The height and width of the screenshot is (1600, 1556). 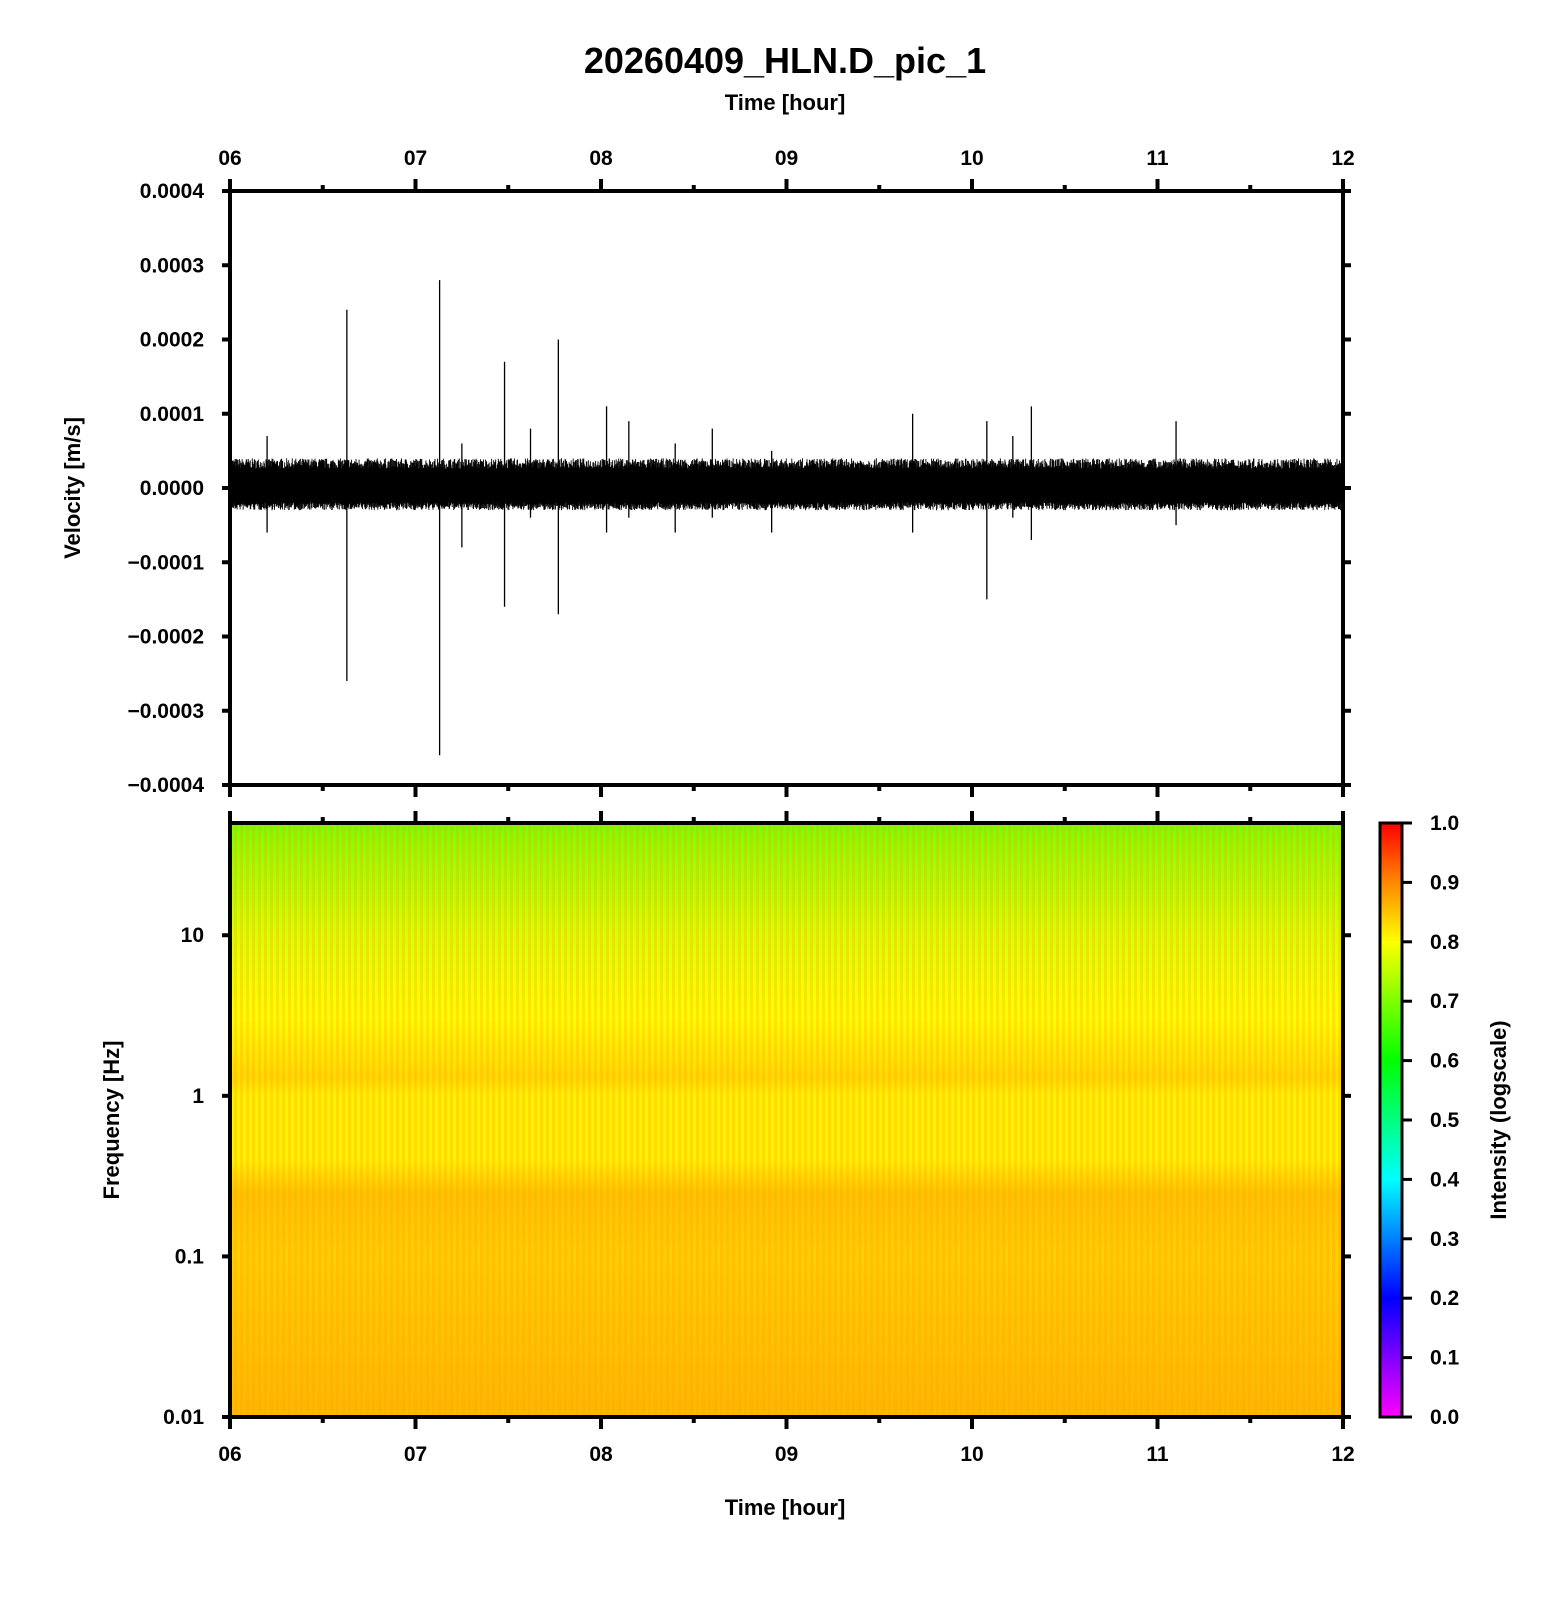 What do you see at coordinates (785, 60) in the screenshot?
I see `chart-title: 20260409_HLN.D_pic_1` at bounding box center [785, 60].